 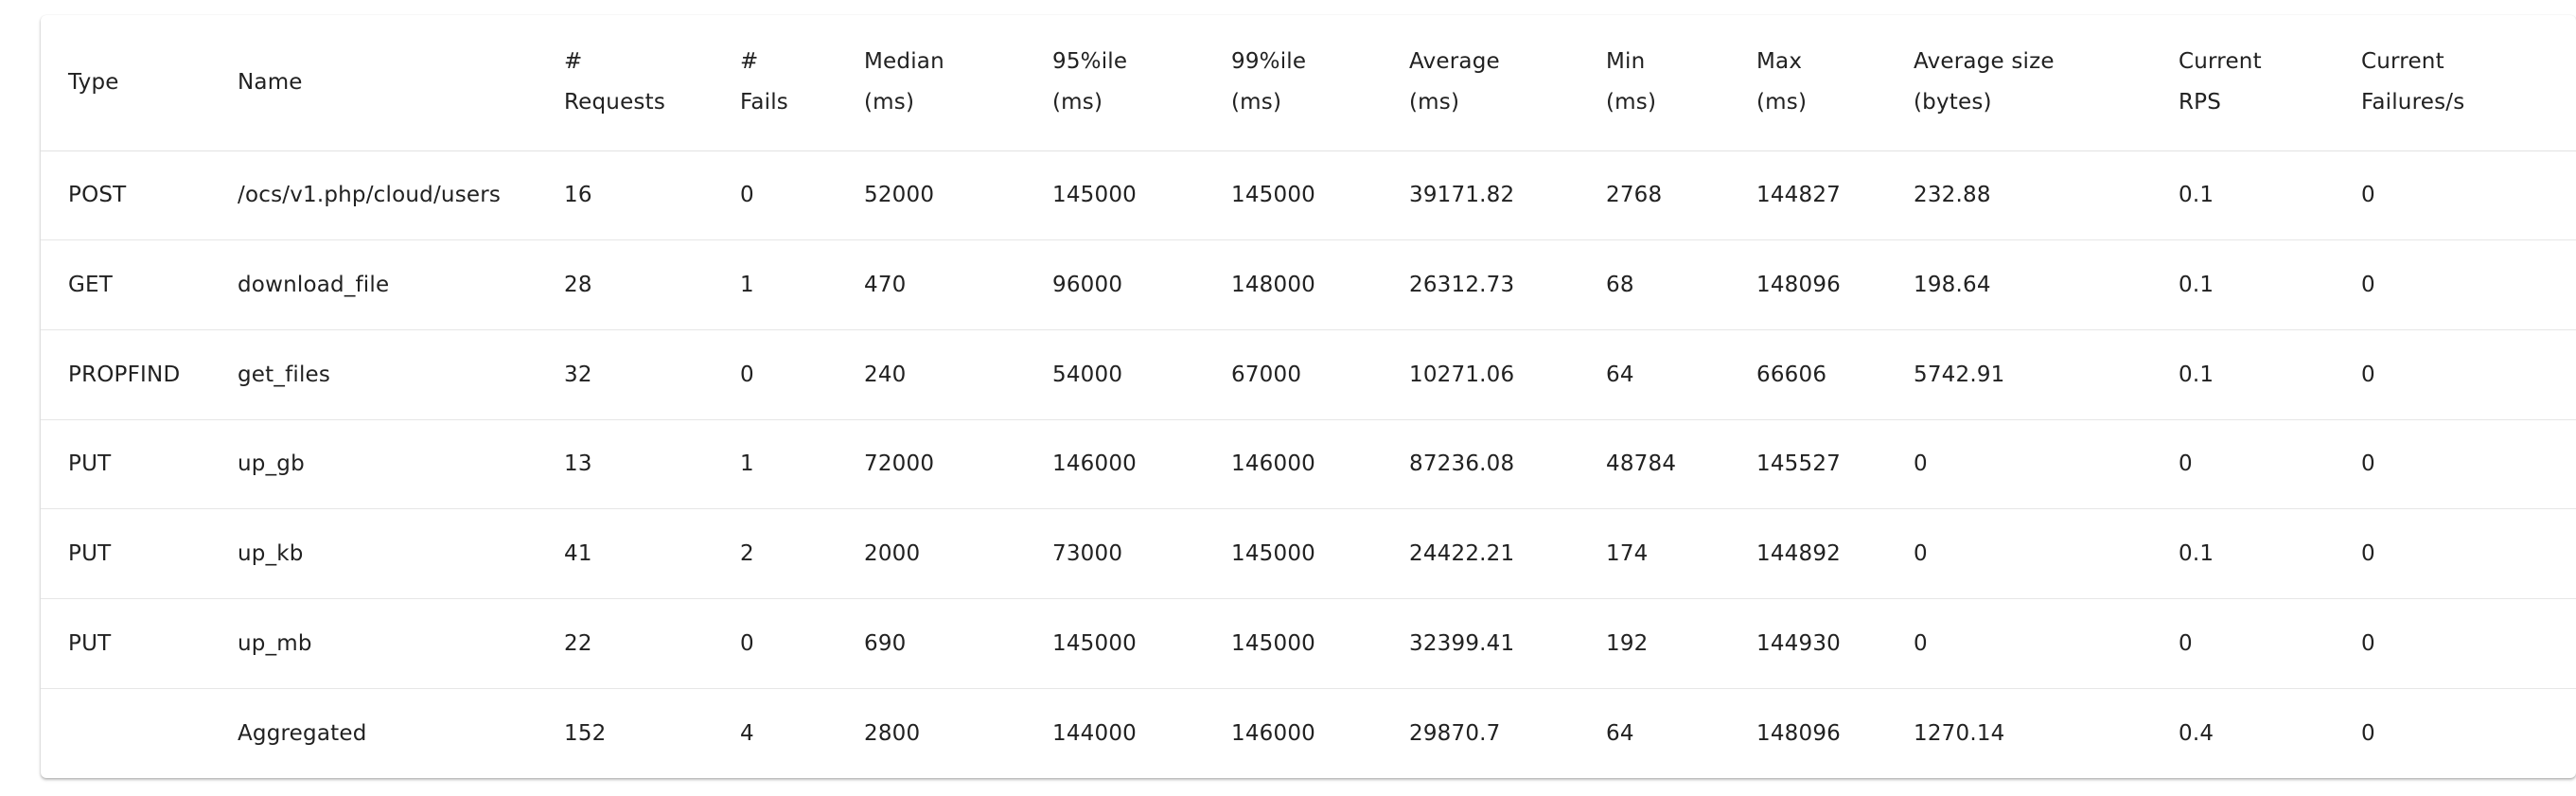 What do you see at coordinates (1454, 62) in the screenshot?
I see `column-header-label: Average` at bounding box center [1454, 62].